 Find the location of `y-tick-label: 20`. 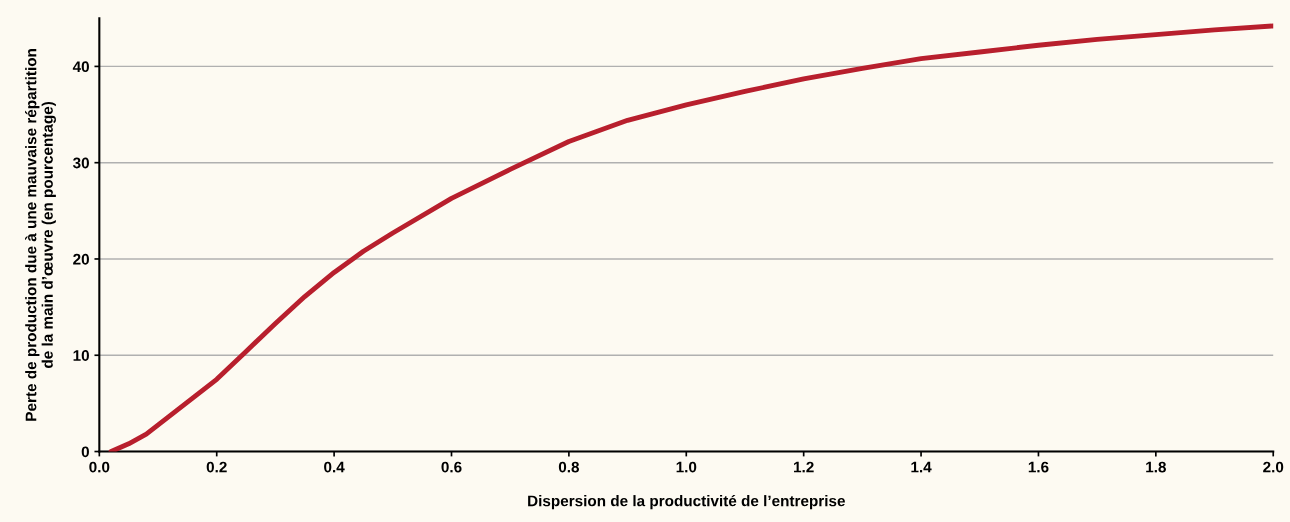

y-tick-label: 20 is located at coordinates (81, 259).